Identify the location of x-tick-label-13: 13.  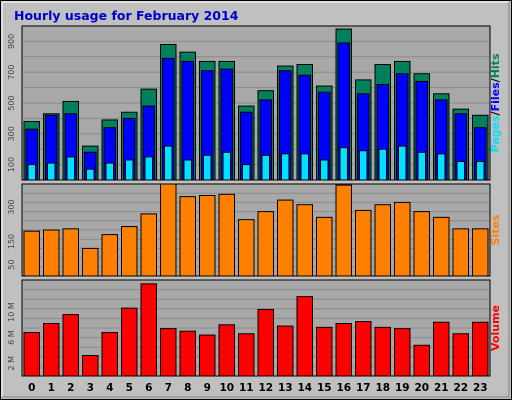
(285, 388).